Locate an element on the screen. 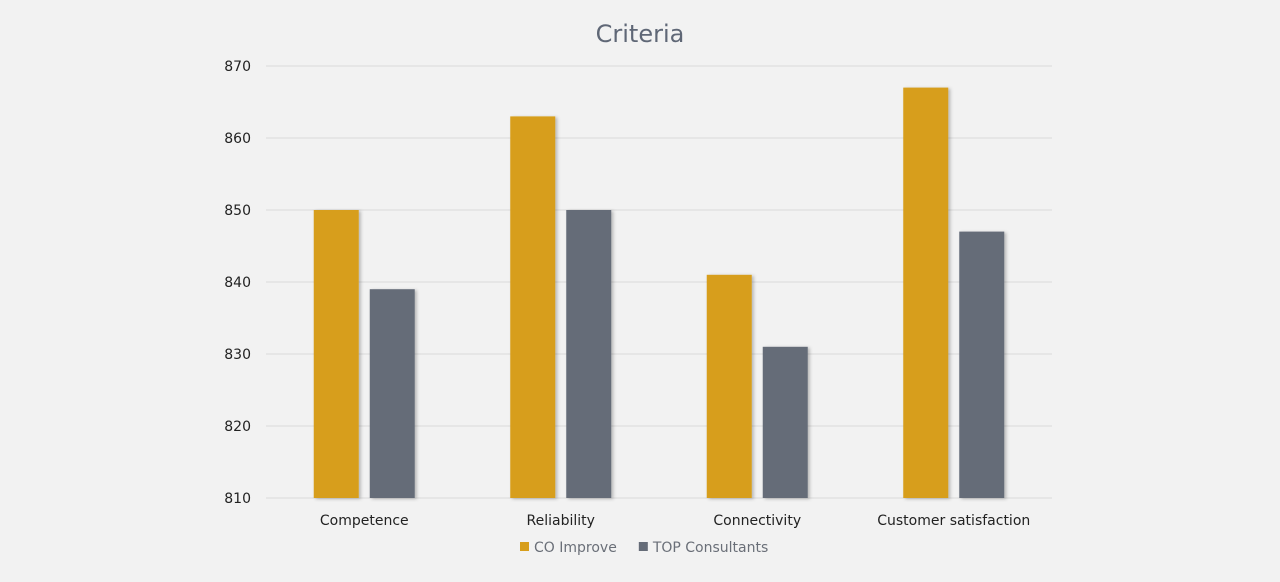  legend: CO Improve TOP Consultants is located at coordinates (644, 548).